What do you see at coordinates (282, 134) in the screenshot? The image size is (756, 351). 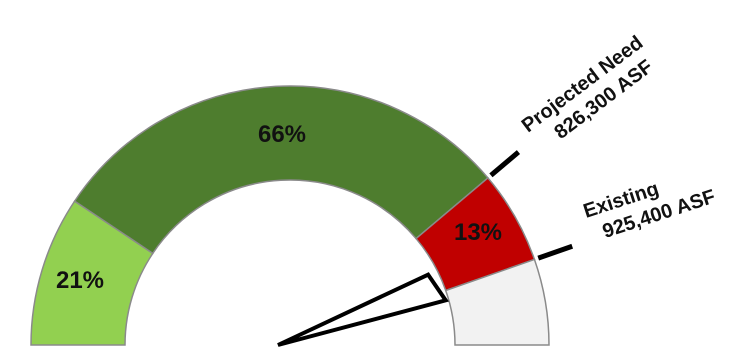 I see `segment-label-66: 66%` at bounding box center [282, 134].